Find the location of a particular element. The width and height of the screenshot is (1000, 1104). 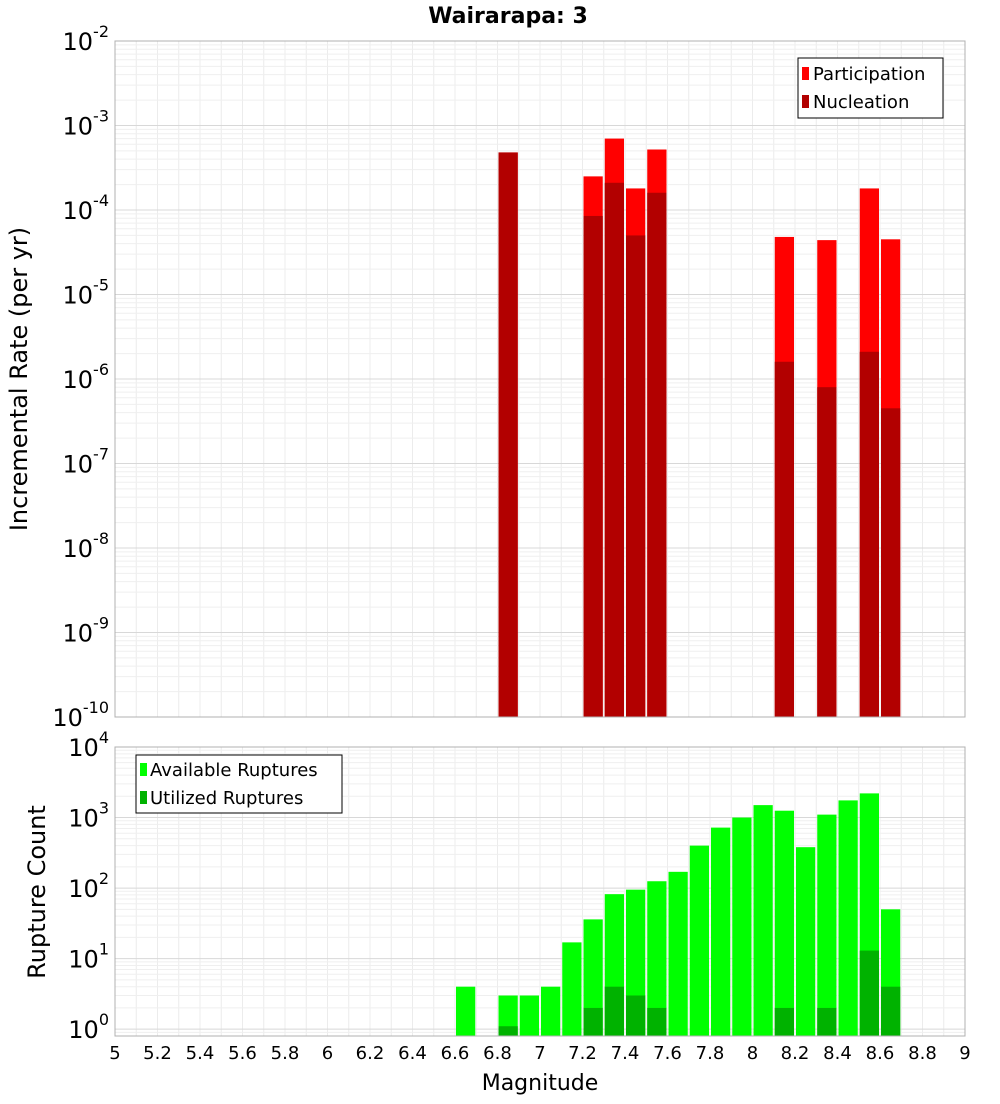

x-tick-label: 5.2 is located at coordinates (157, 1053).